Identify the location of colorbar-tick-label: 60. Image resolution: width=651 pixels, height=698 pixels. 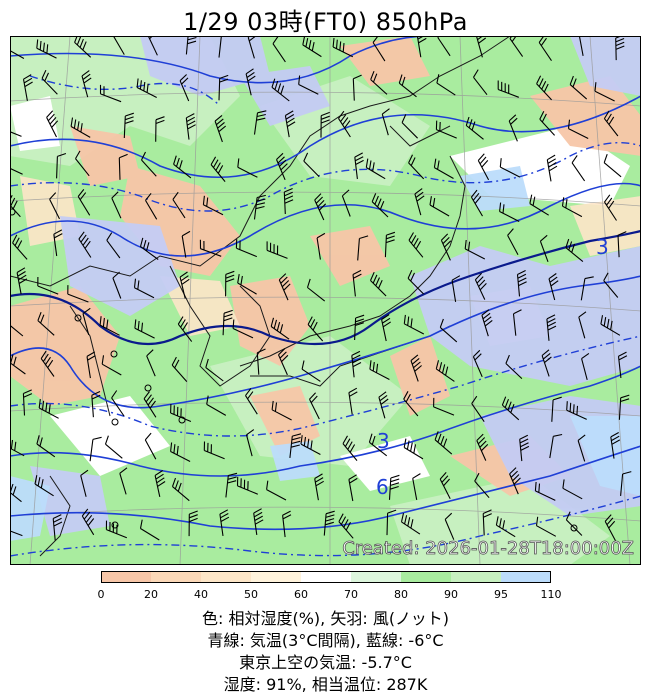
(301, 594).